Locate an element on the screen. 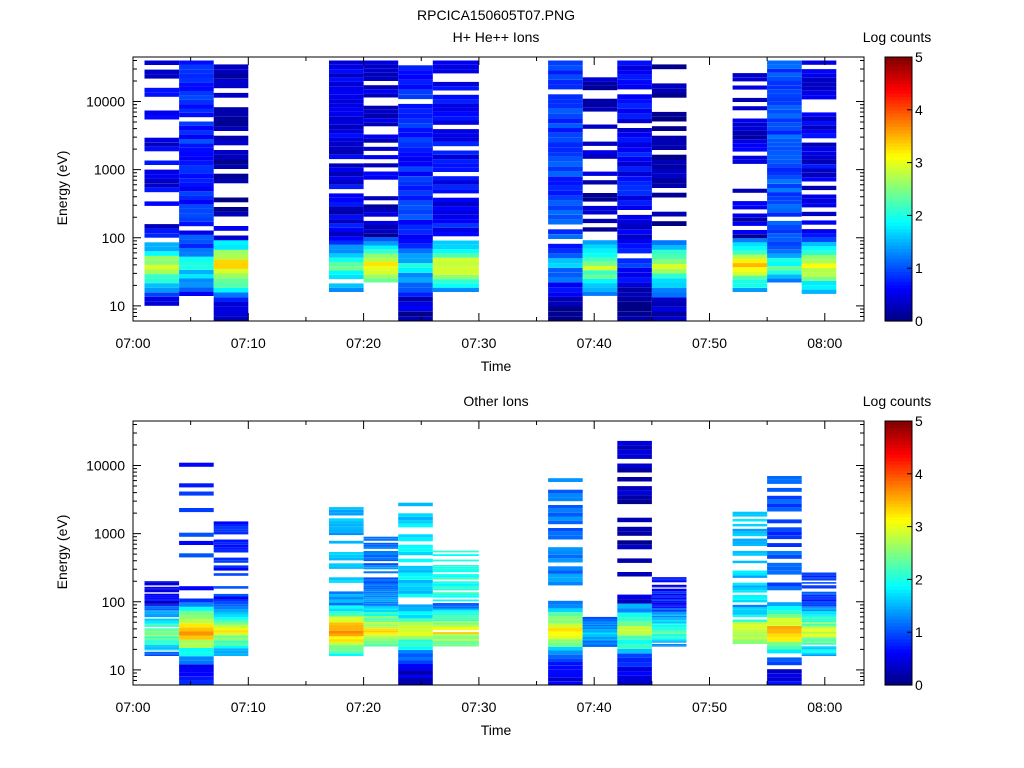 This screenshot has width=1024, height=768. panel-2-y-label: Energy (eV) is located at coordinates (62, 552).